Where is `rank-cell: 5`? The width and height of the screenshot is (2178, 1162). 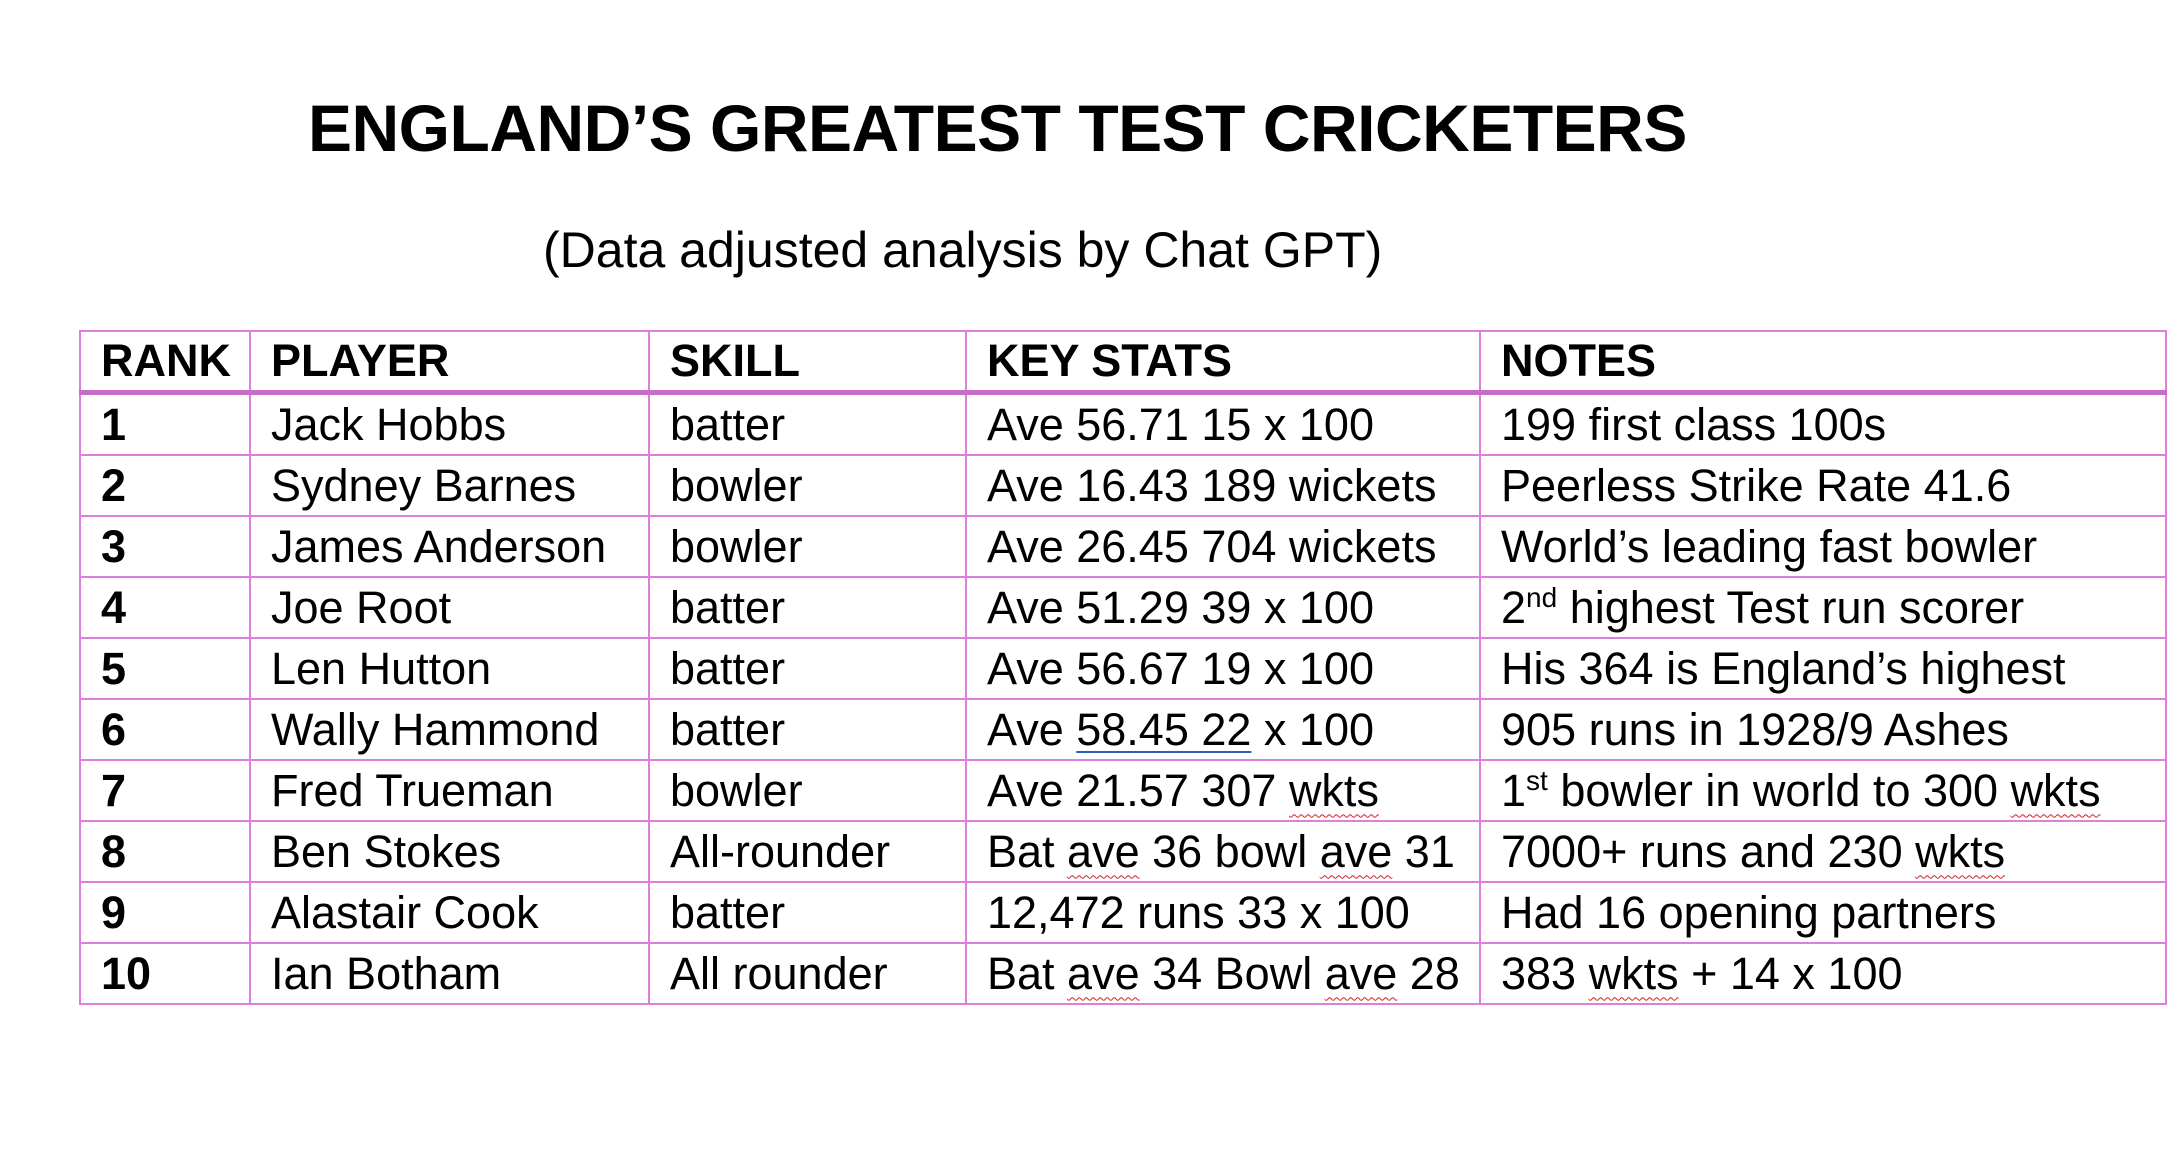
rank-cell: 5 is located at coordinates (165, 668).